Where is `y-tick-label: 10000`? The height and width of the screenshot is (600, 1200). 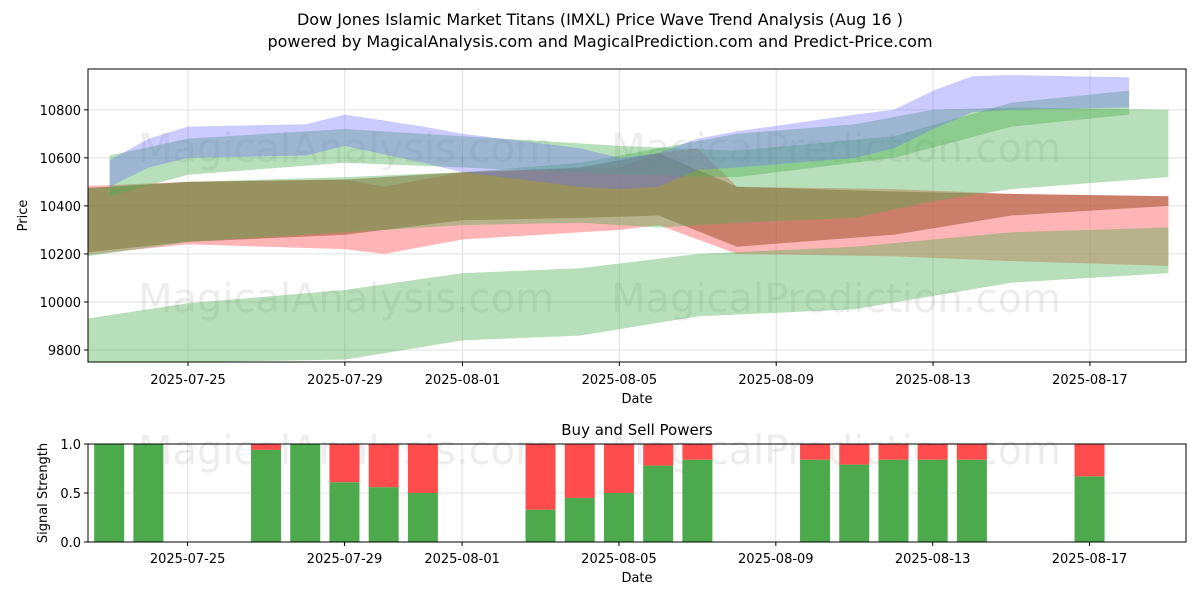
y-tick-label: 10000 is located at coordinates (60, 303).